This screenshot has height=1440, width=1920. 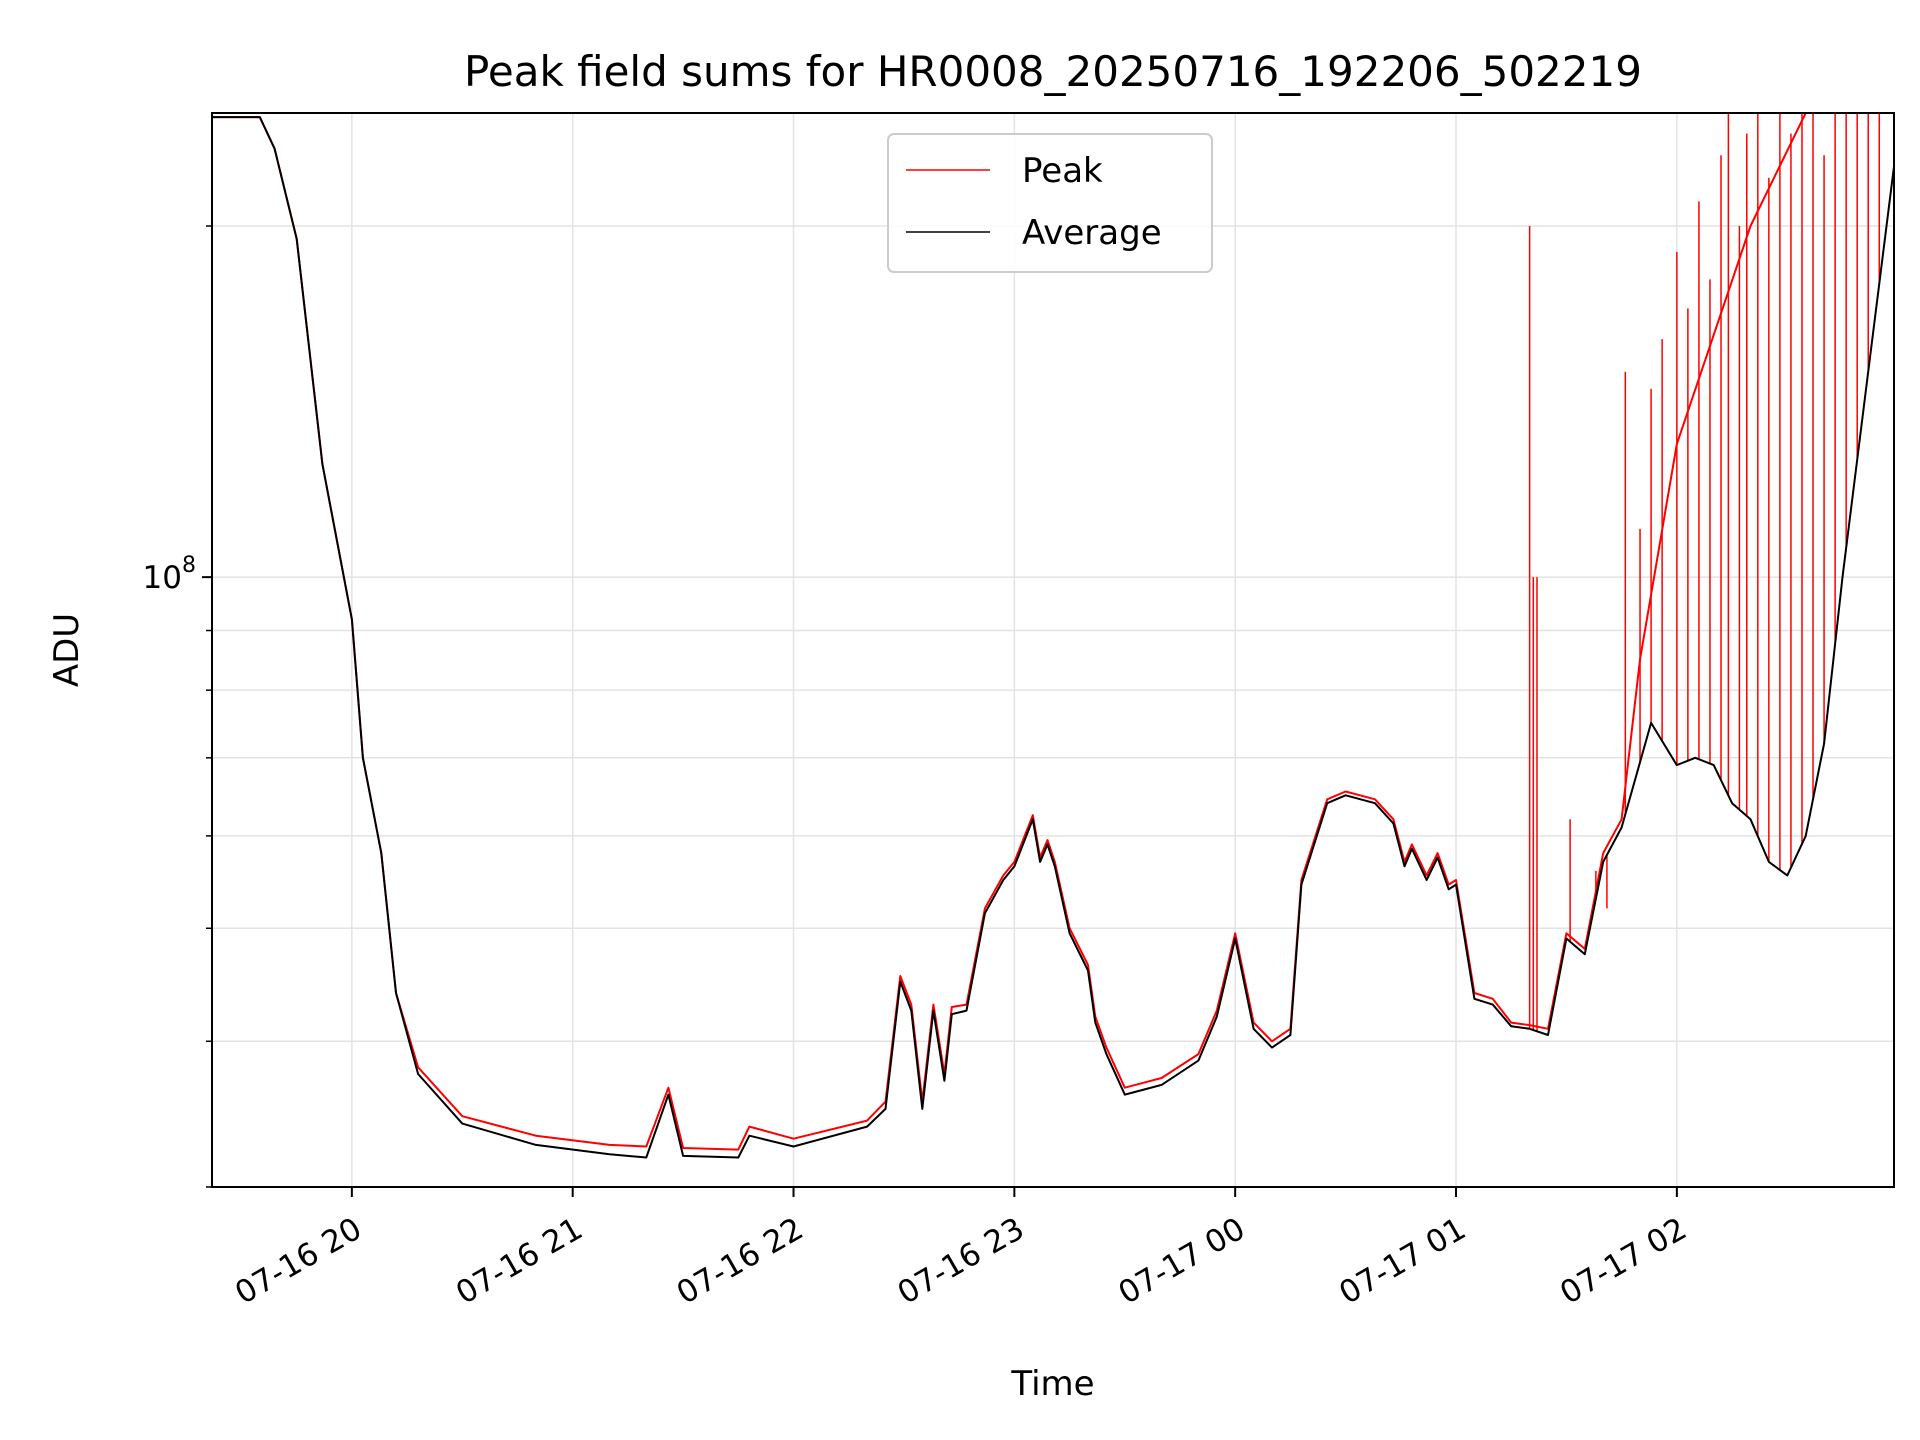 What do you see at coordinates (298, 1261) in the screenshot?
I see `x-tick-label: 07-16 20` at bounding box center [298, 1261].